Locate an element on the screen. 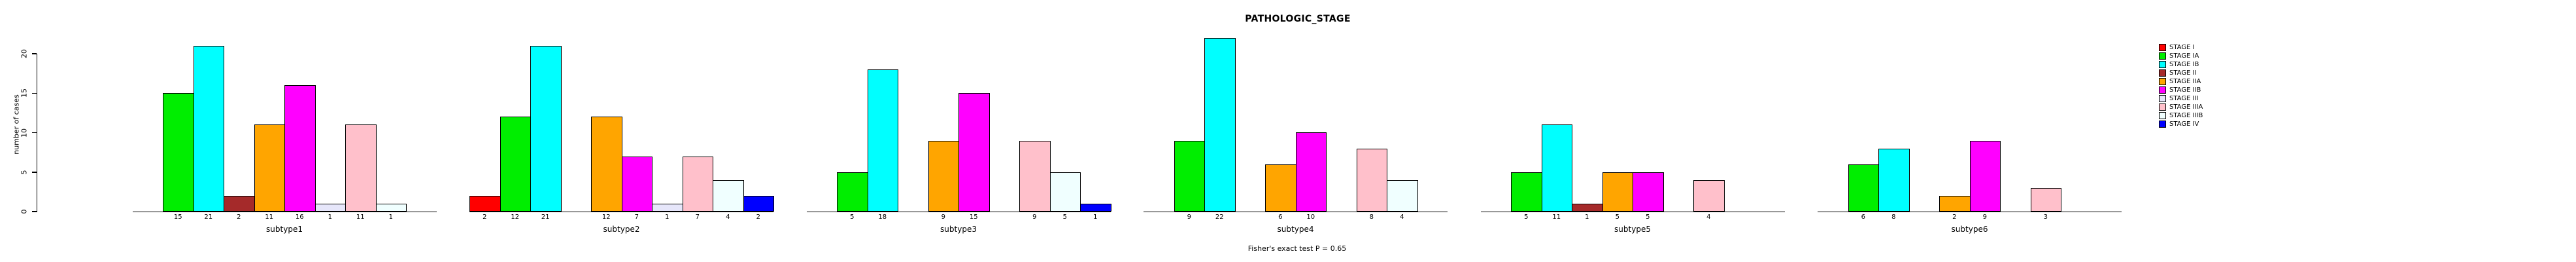  bar-subtype5-stage-iib is located at coordinates (1648, 192).